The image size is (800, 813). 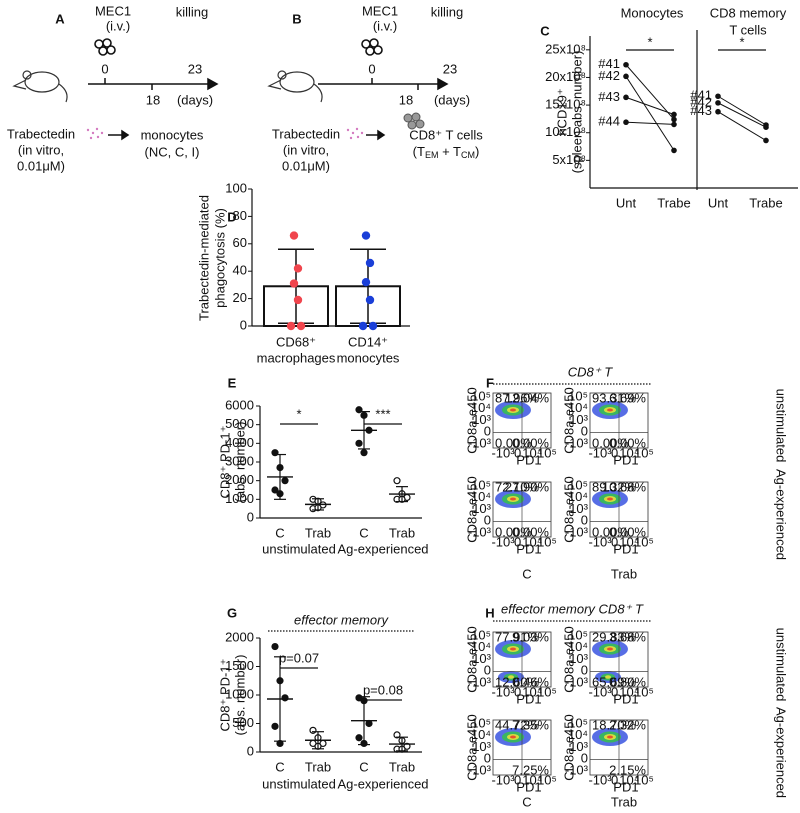 I want to click on x-tick-label: C, so click(x=363, y=532).